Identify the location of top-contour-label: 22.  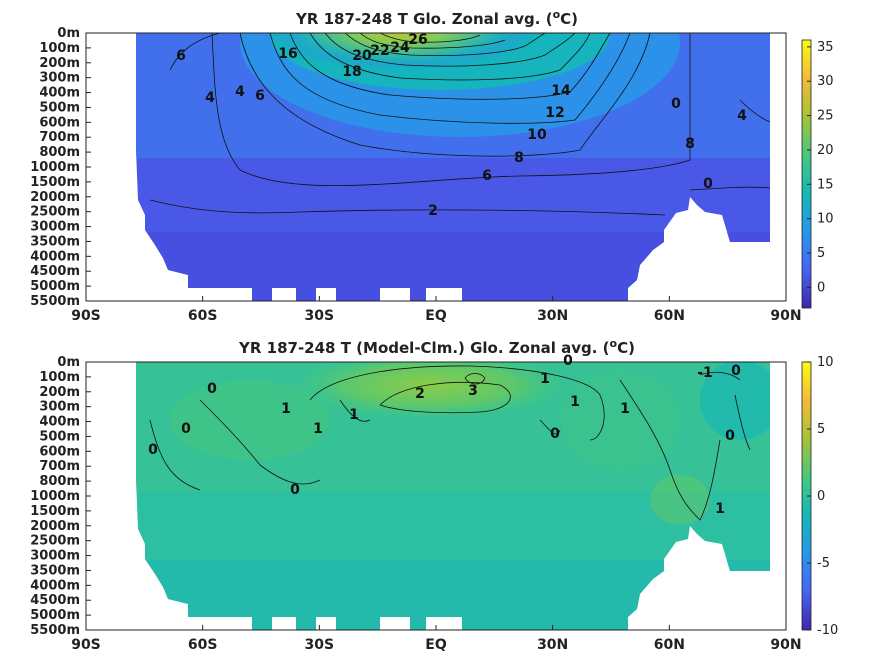
(379, 51).